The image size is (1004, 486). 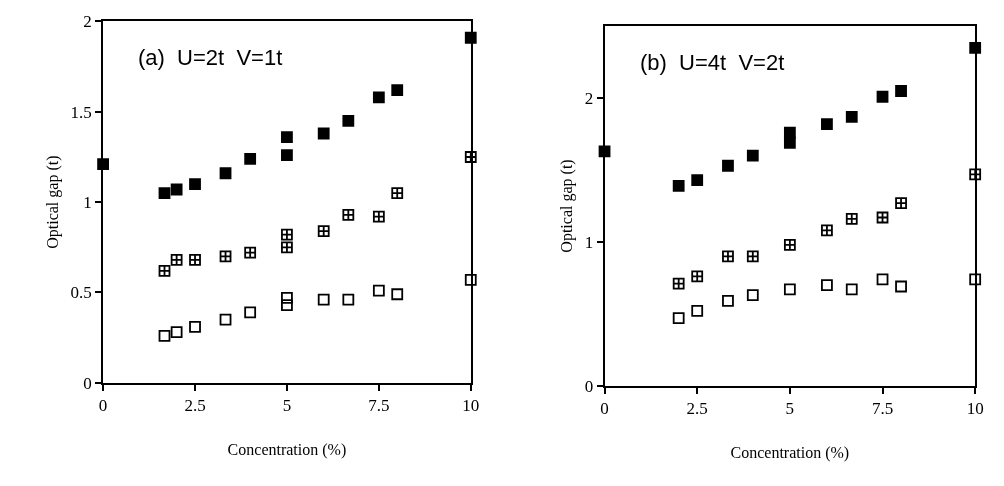 What do you see at coordinates (81, 112) in the screenshot?
I see `y-tick-label: 1.5` at bounding box center [81, 112].